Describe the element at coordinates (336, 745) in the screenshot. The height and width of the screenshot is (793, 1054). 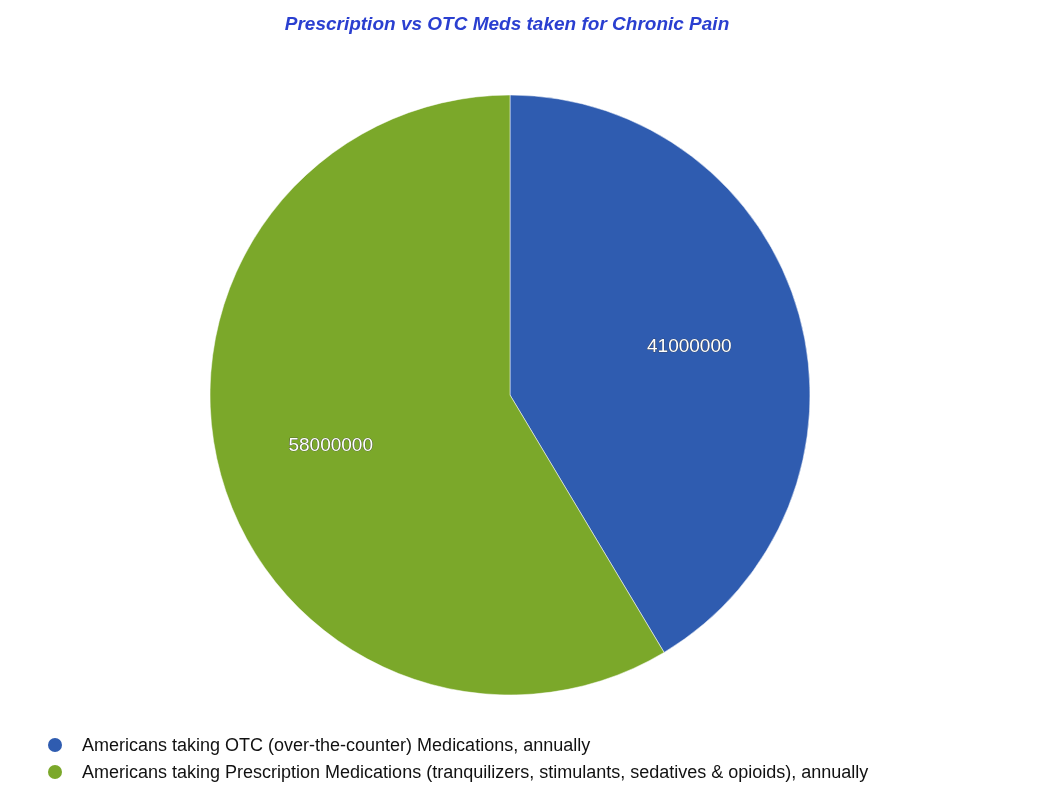
I see `legend-label: Americans taking OTC (over-the-counter) Medications, annually` at that location.